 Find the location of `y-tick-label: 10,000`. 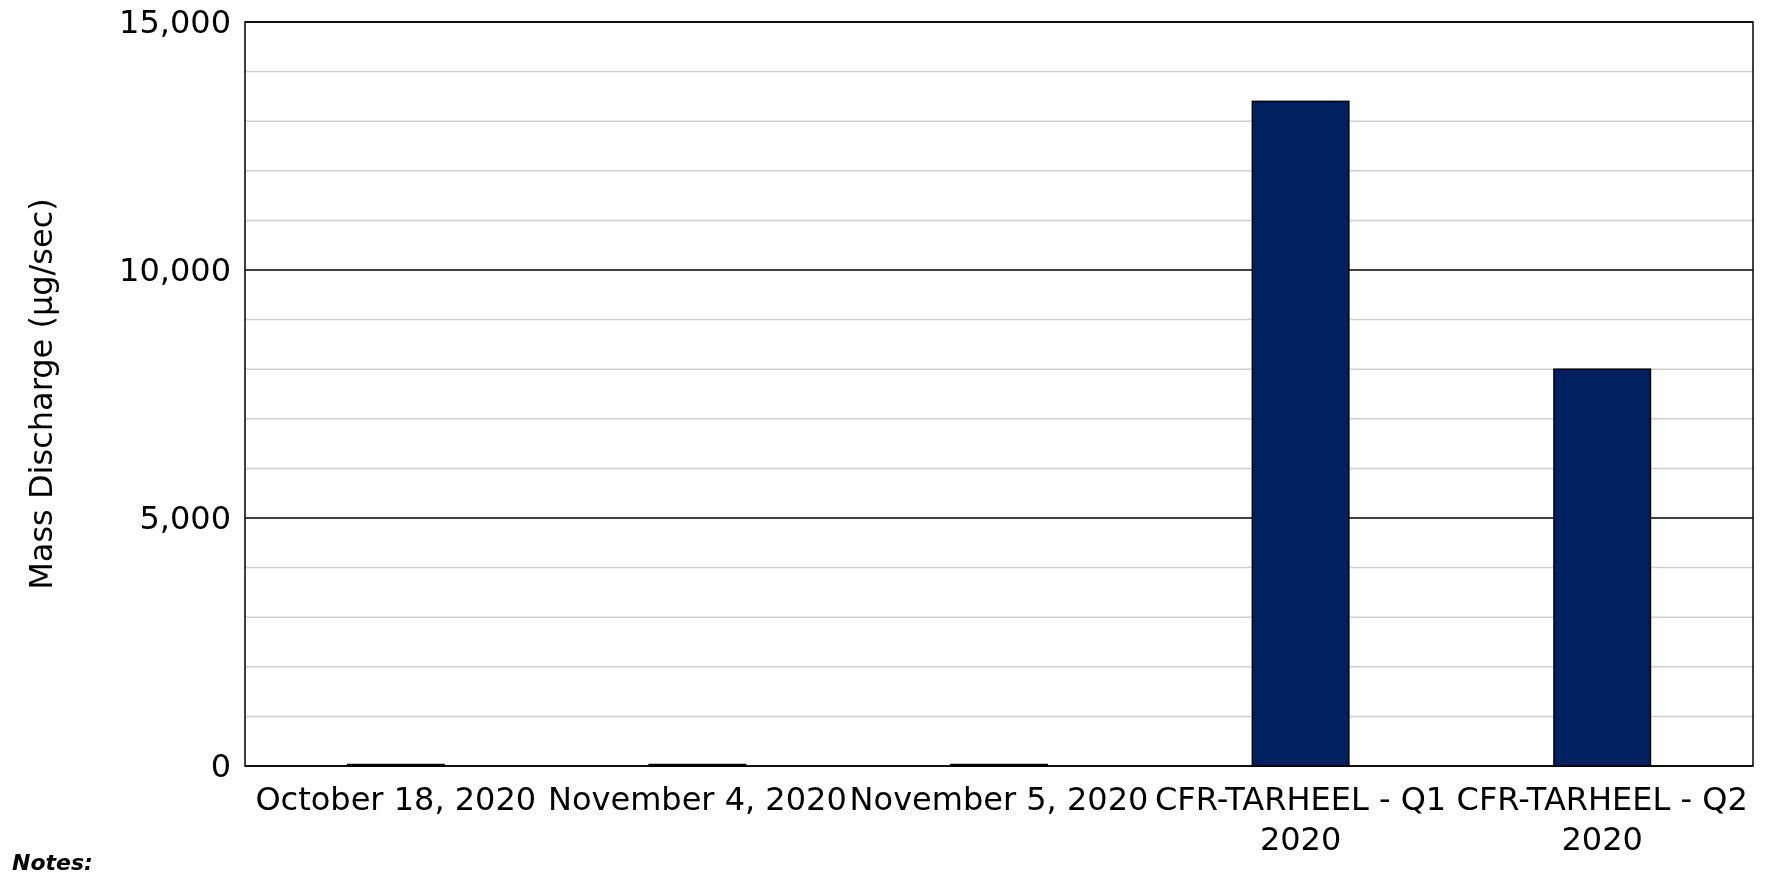

y-tick-label: 10,000 is located at coordinates (175, 270).